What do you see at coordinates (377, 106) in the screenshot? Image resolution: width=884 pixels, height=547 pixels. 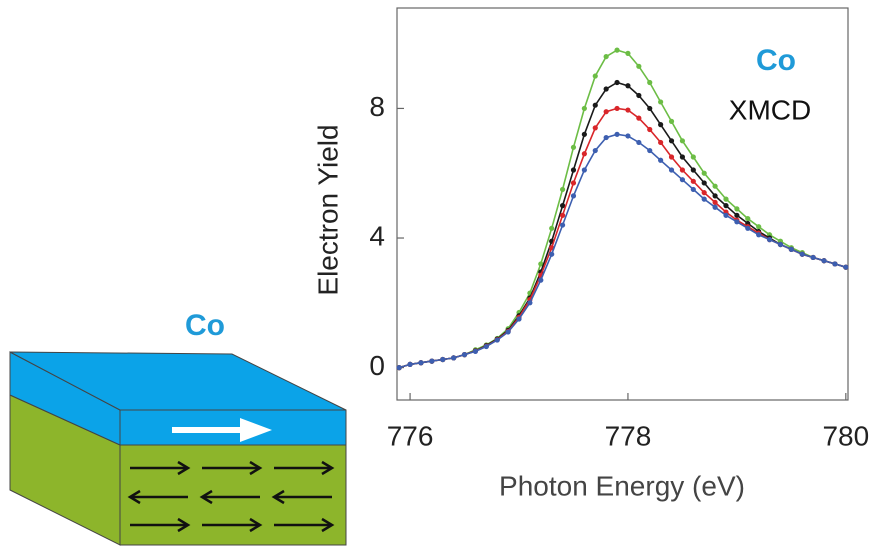 I see `y-tick-label: 8` at bounding box center [377, 106].